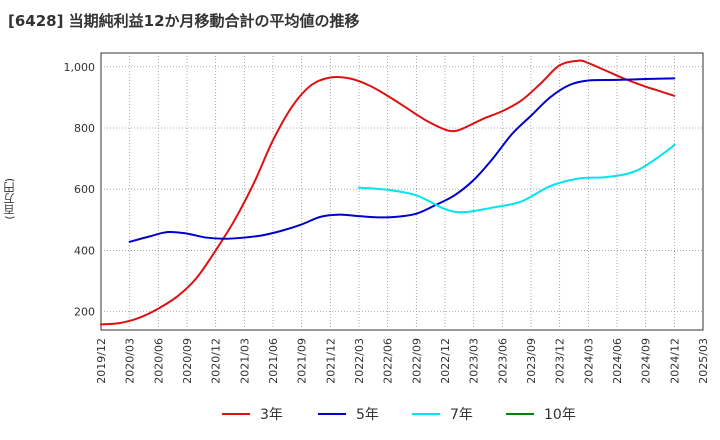 This screenshot has height=440, width=720. What do you see at coordinates (84, 312) in the screenshot?
I see `y-tick-label: 200` at bounding box center [84, 312].